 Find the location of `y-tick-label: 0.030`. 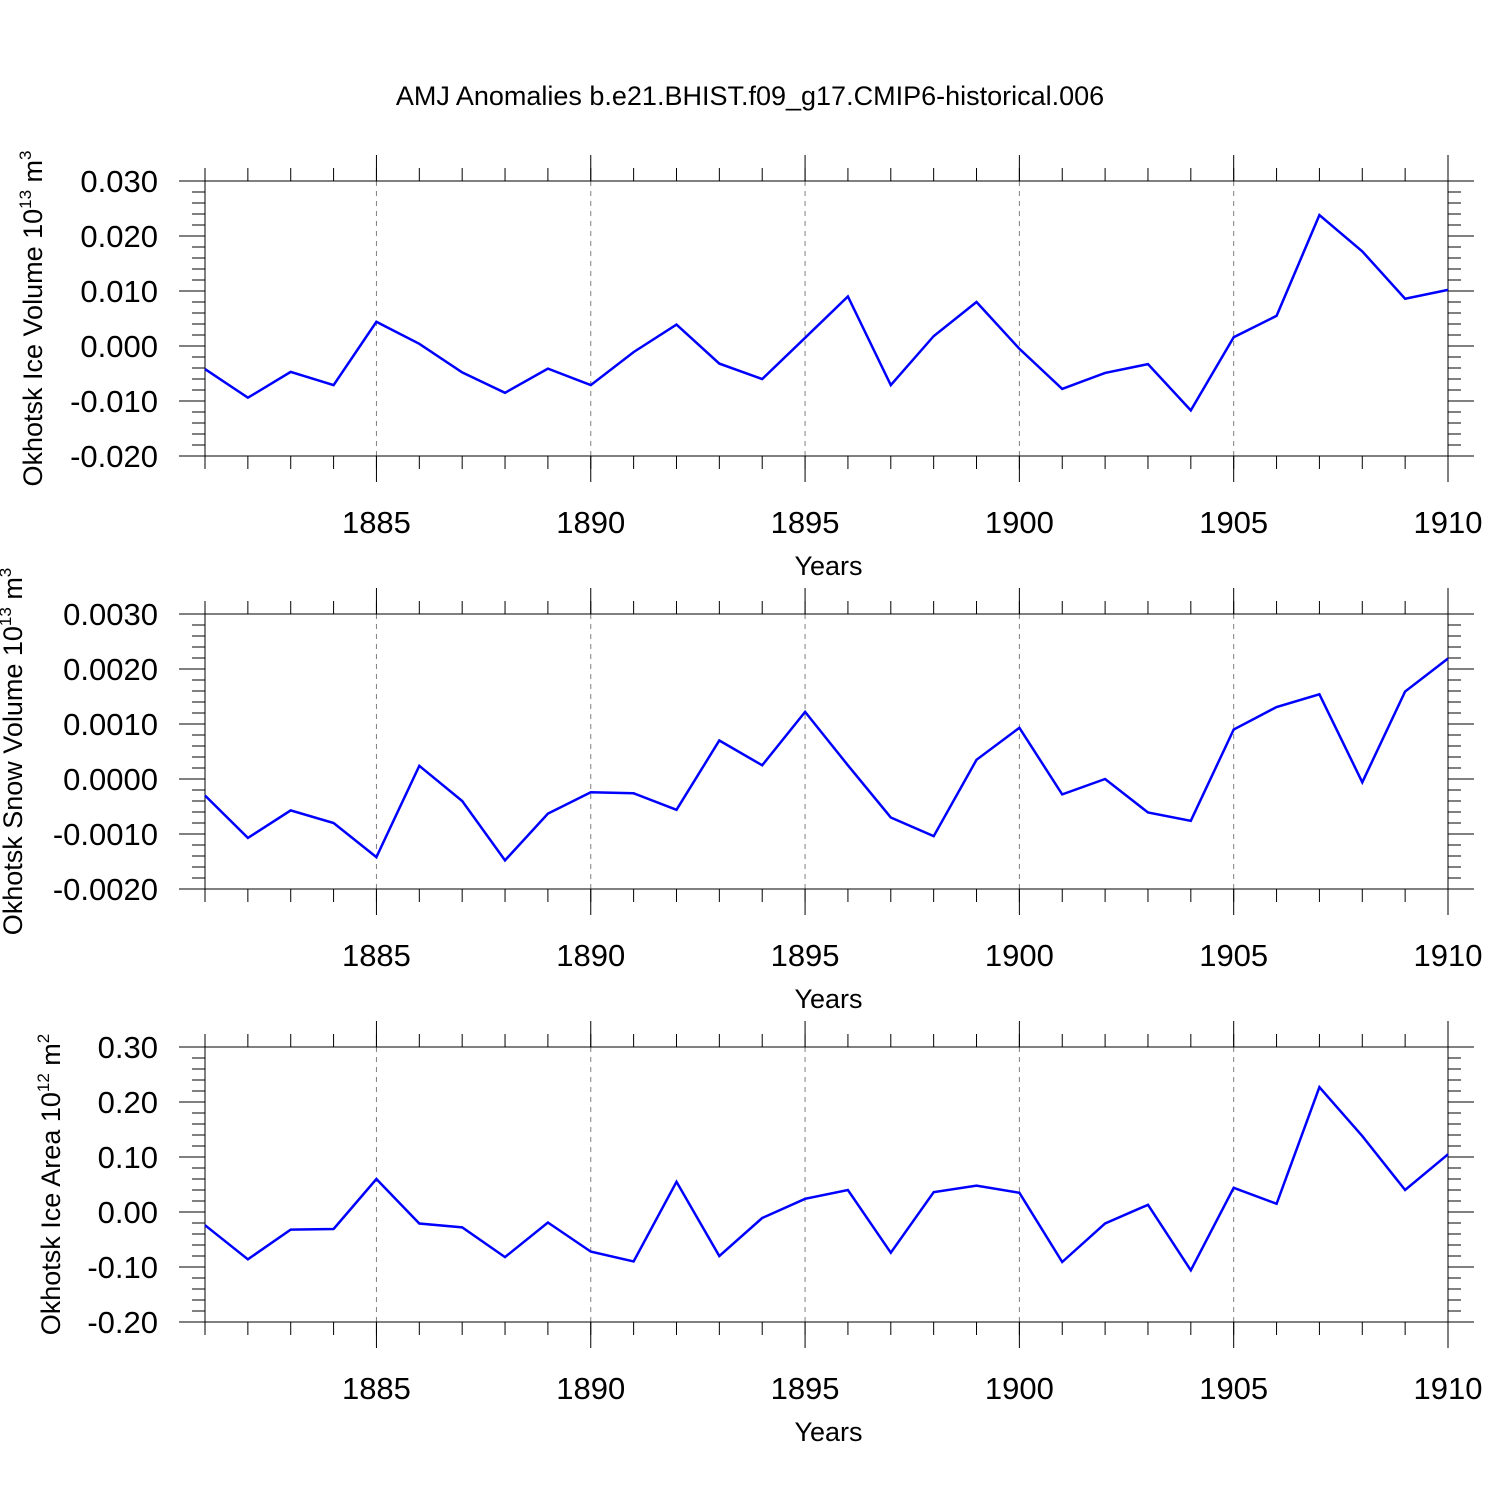

y-tick-label: 0.030 is located at coordinates (119, 181).